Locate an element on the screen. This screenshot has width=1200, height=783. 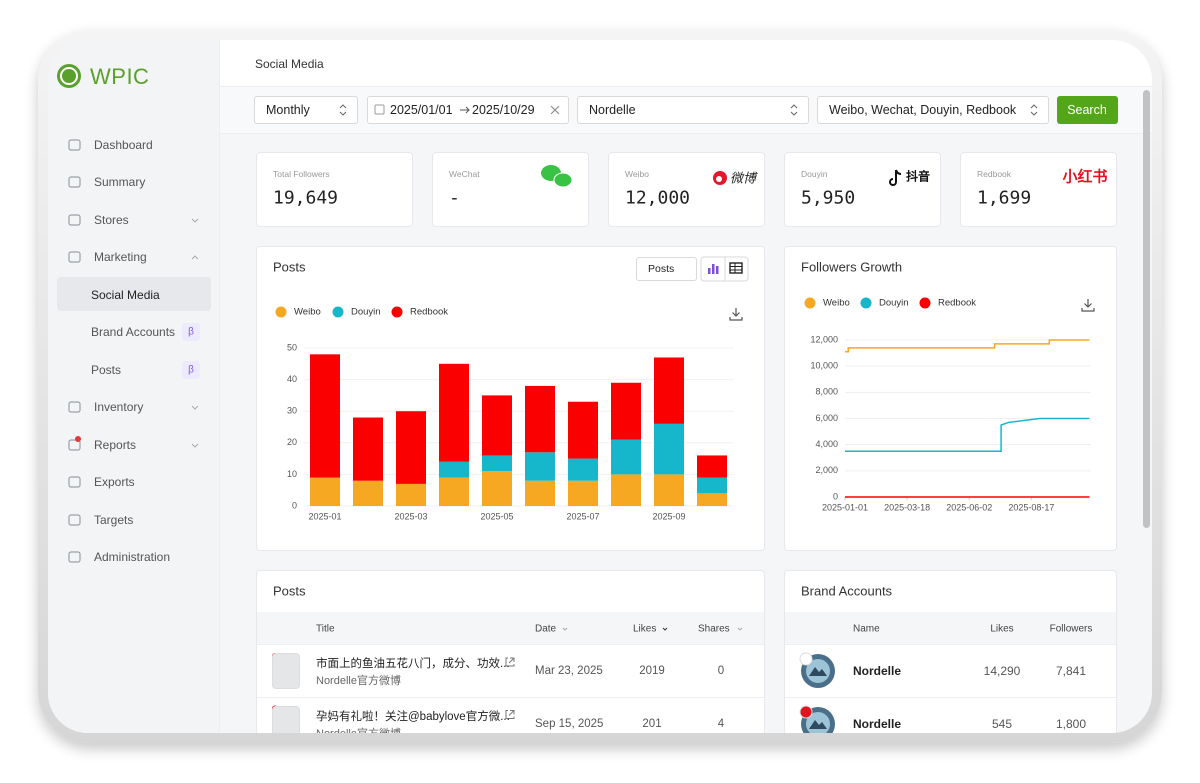
menu-item: Posts is located at coordinates (106, 370).